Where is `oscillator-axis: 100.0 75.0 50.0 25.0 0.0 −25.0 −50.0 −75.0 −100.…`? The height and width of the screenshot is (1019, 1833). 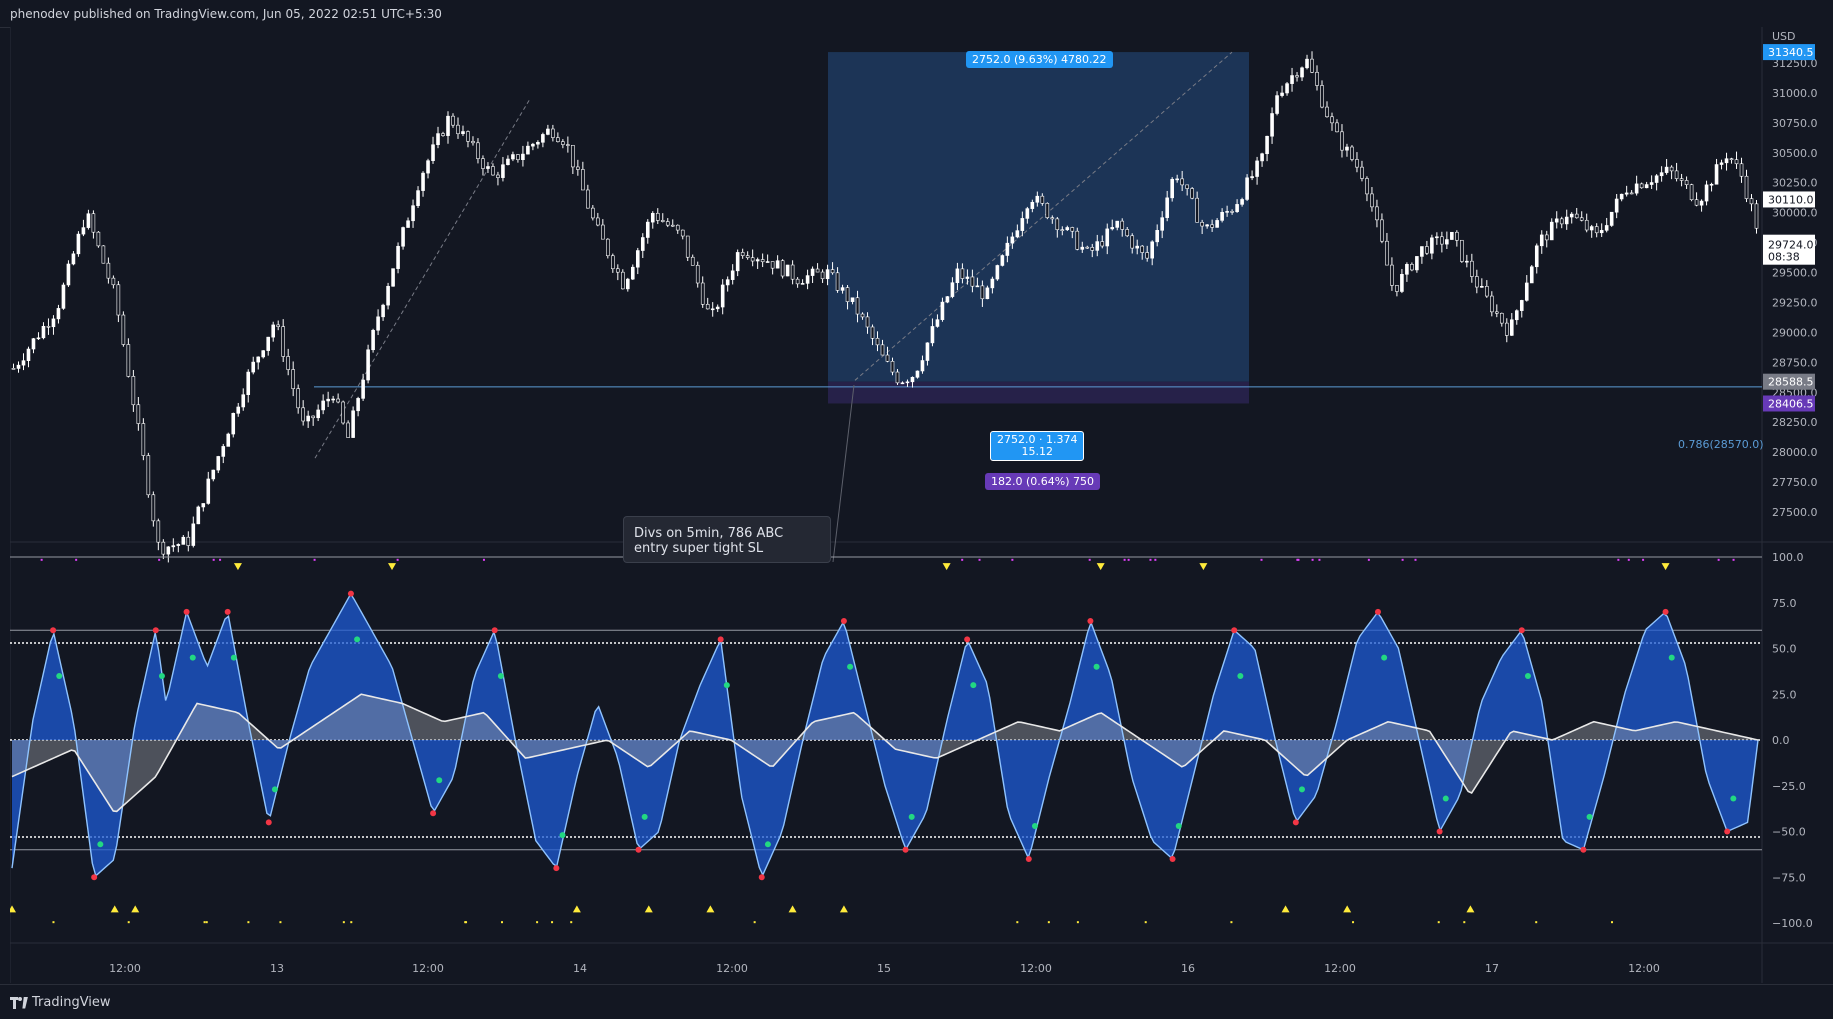 oscillator-axis: 100.0 75.0 50.0 25.0 0.0 −25.0 −50.0 −75.0 −100.… is located at coordinates (1792, 740).